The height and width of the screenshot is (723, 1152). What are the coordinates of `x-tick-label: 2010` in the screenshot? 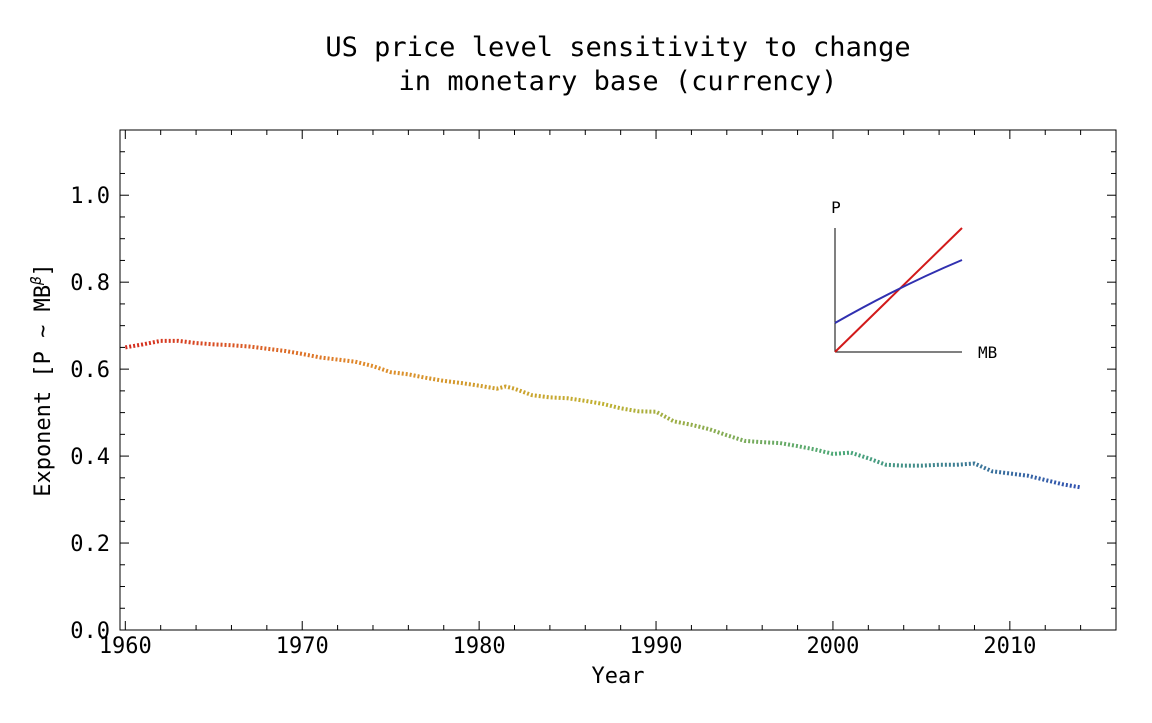 It's located at (1009, 646).